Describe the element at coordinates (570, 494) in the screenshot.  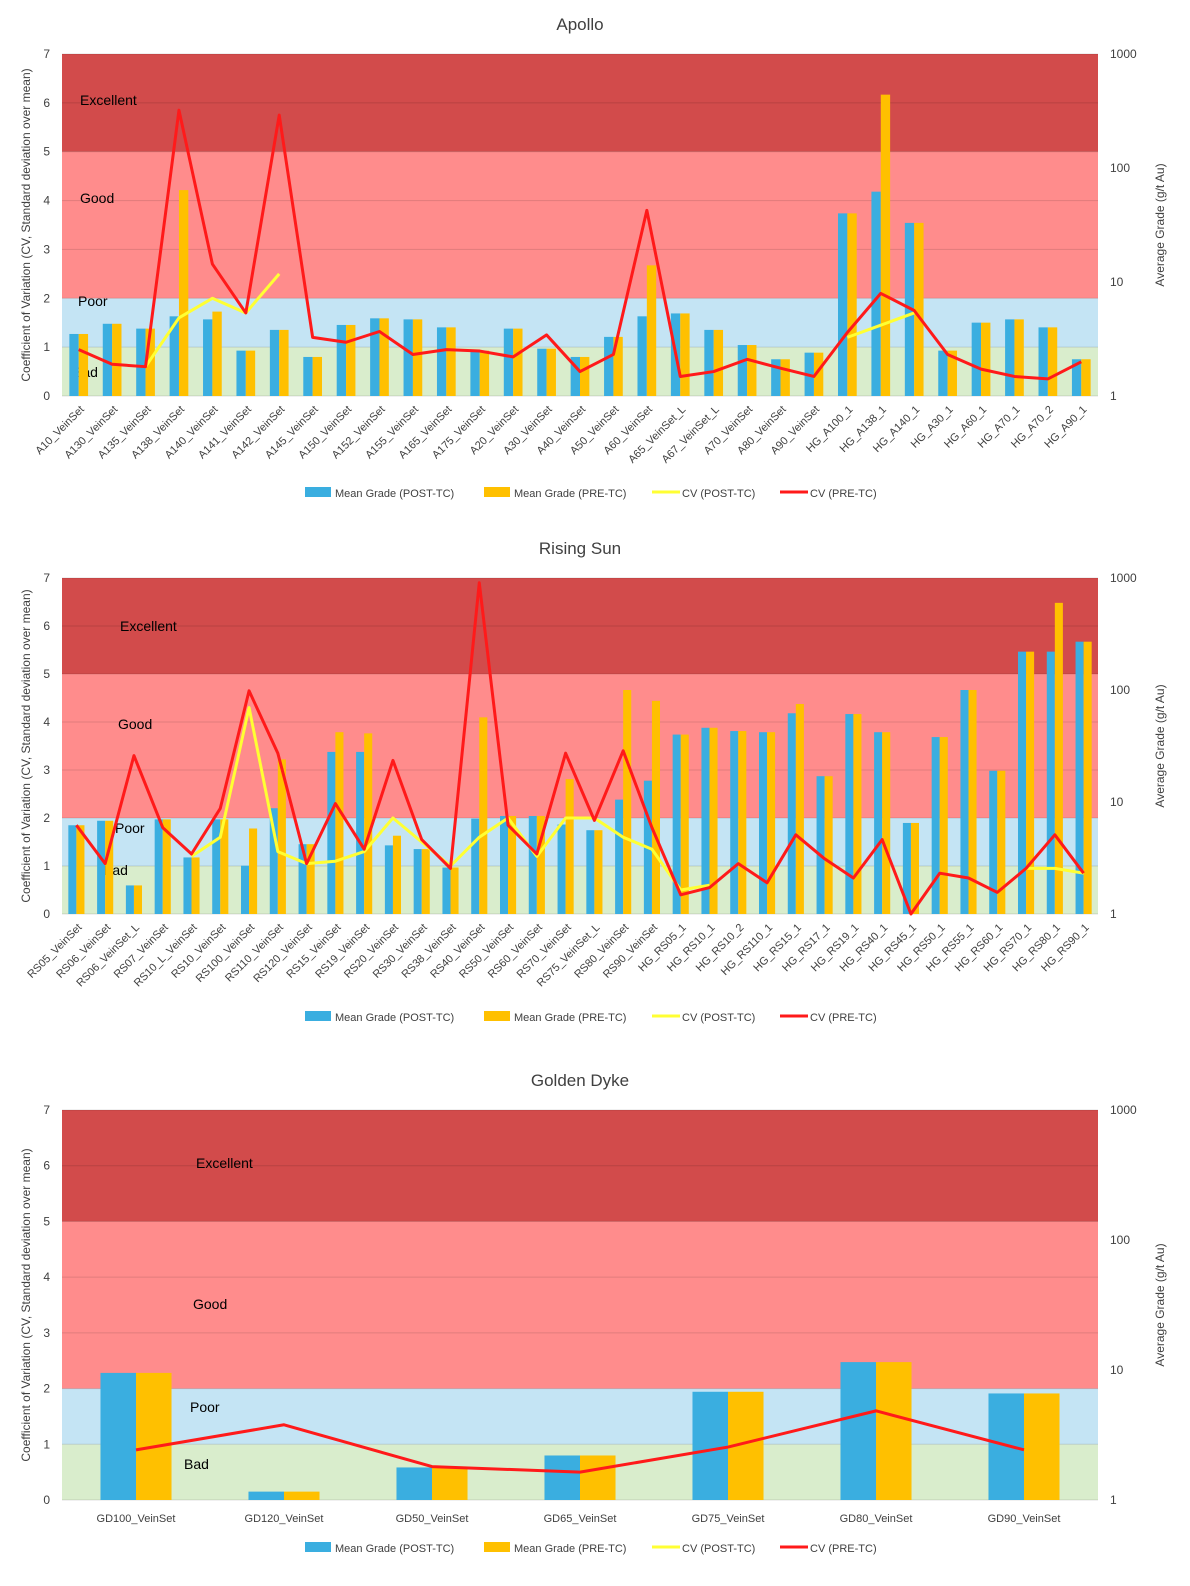
I see `apollo-legend-label-mean-grade-pre-tc: Mean Grade (PRE-TC)` at that location.